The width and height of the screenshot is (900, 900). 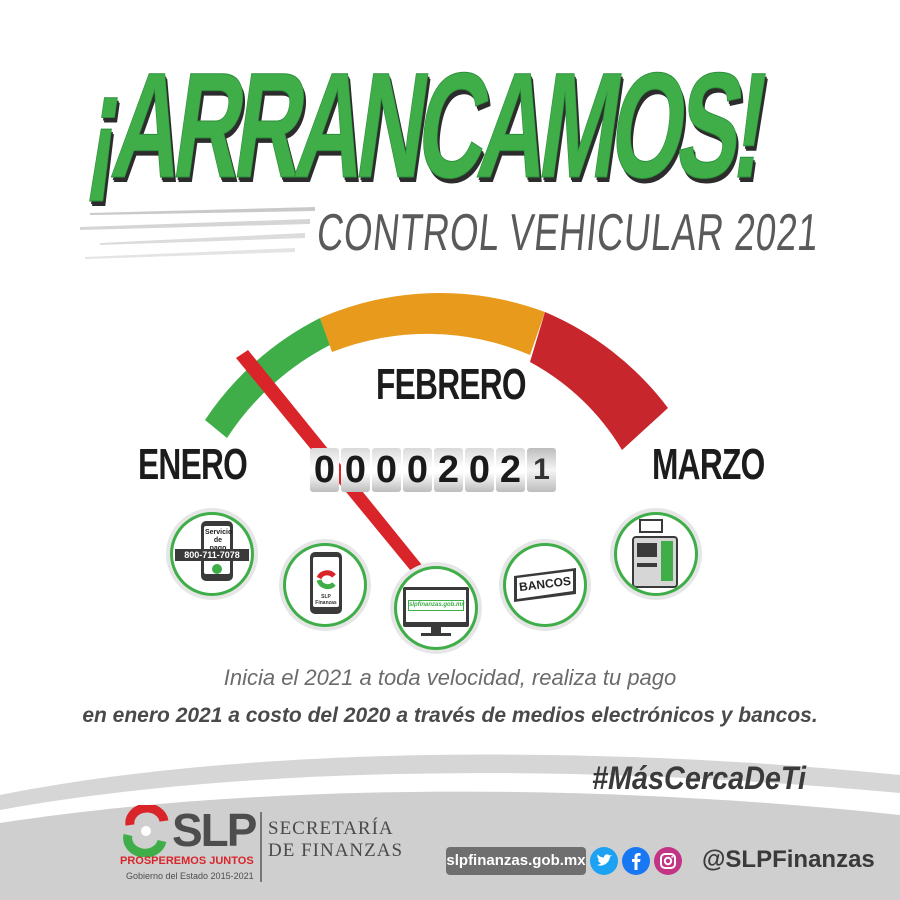 What do you see at coordinates (636, 861) in the screenshot?
I see `facebook-icon` at bounding box center [636, 861].